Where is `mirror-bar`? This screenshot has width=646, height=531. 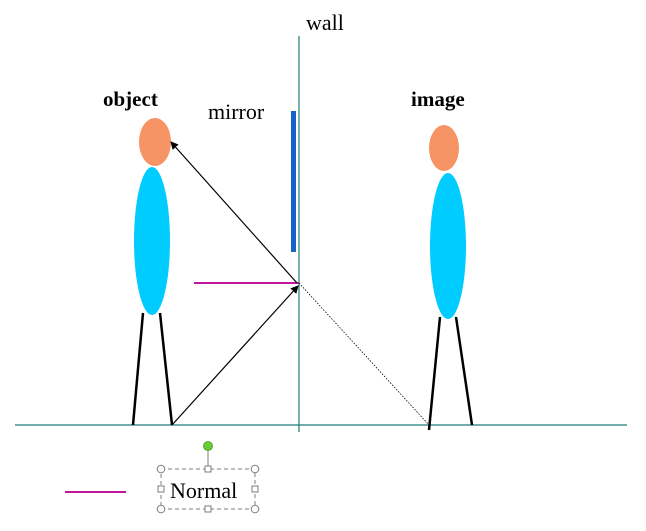 mirror-bar is located at coordinates (293, 181).